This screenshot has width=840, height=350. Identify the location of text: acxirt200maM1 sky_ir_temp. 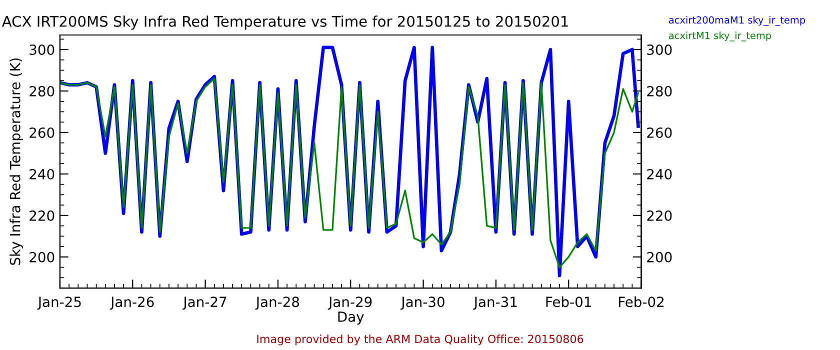
(737, 21).